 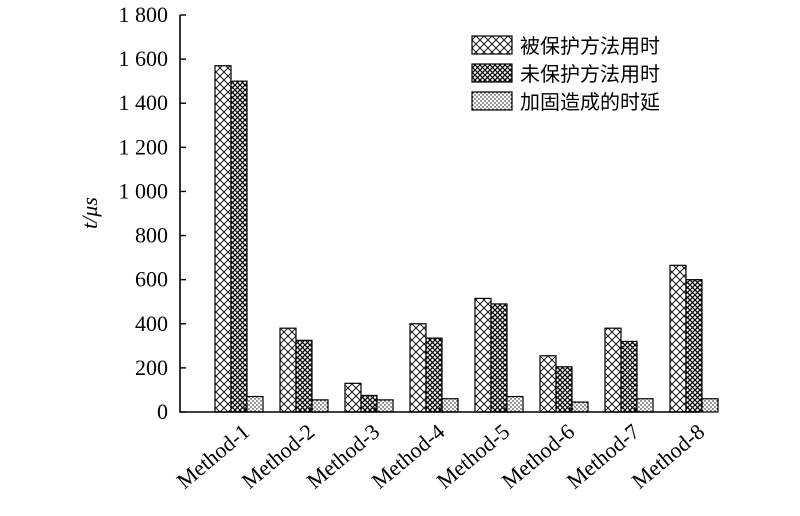 What do you see at coordinates (89, 213) in the screenshot?
I see `y-axis-title: t/μs` at bounding box center [89, 213].